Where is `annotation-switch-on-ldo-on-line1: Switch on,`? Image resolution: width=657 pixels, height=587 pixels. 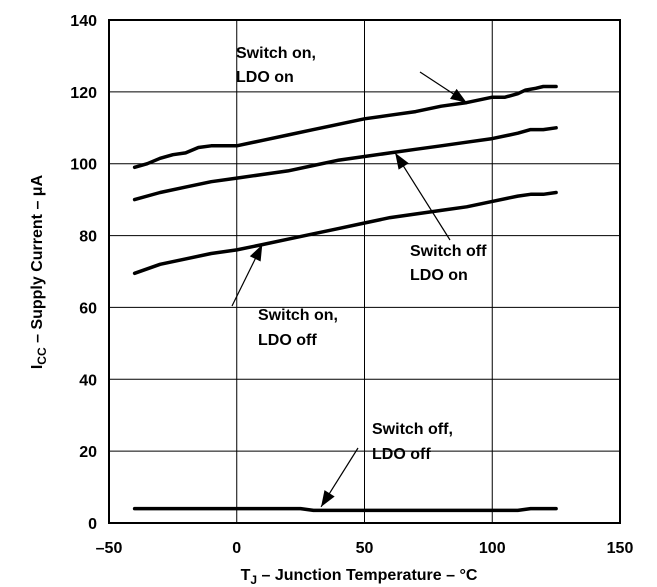
annotation-switch-on-ldo-on-line1: Switch on, is located at coordinates (276, 53).